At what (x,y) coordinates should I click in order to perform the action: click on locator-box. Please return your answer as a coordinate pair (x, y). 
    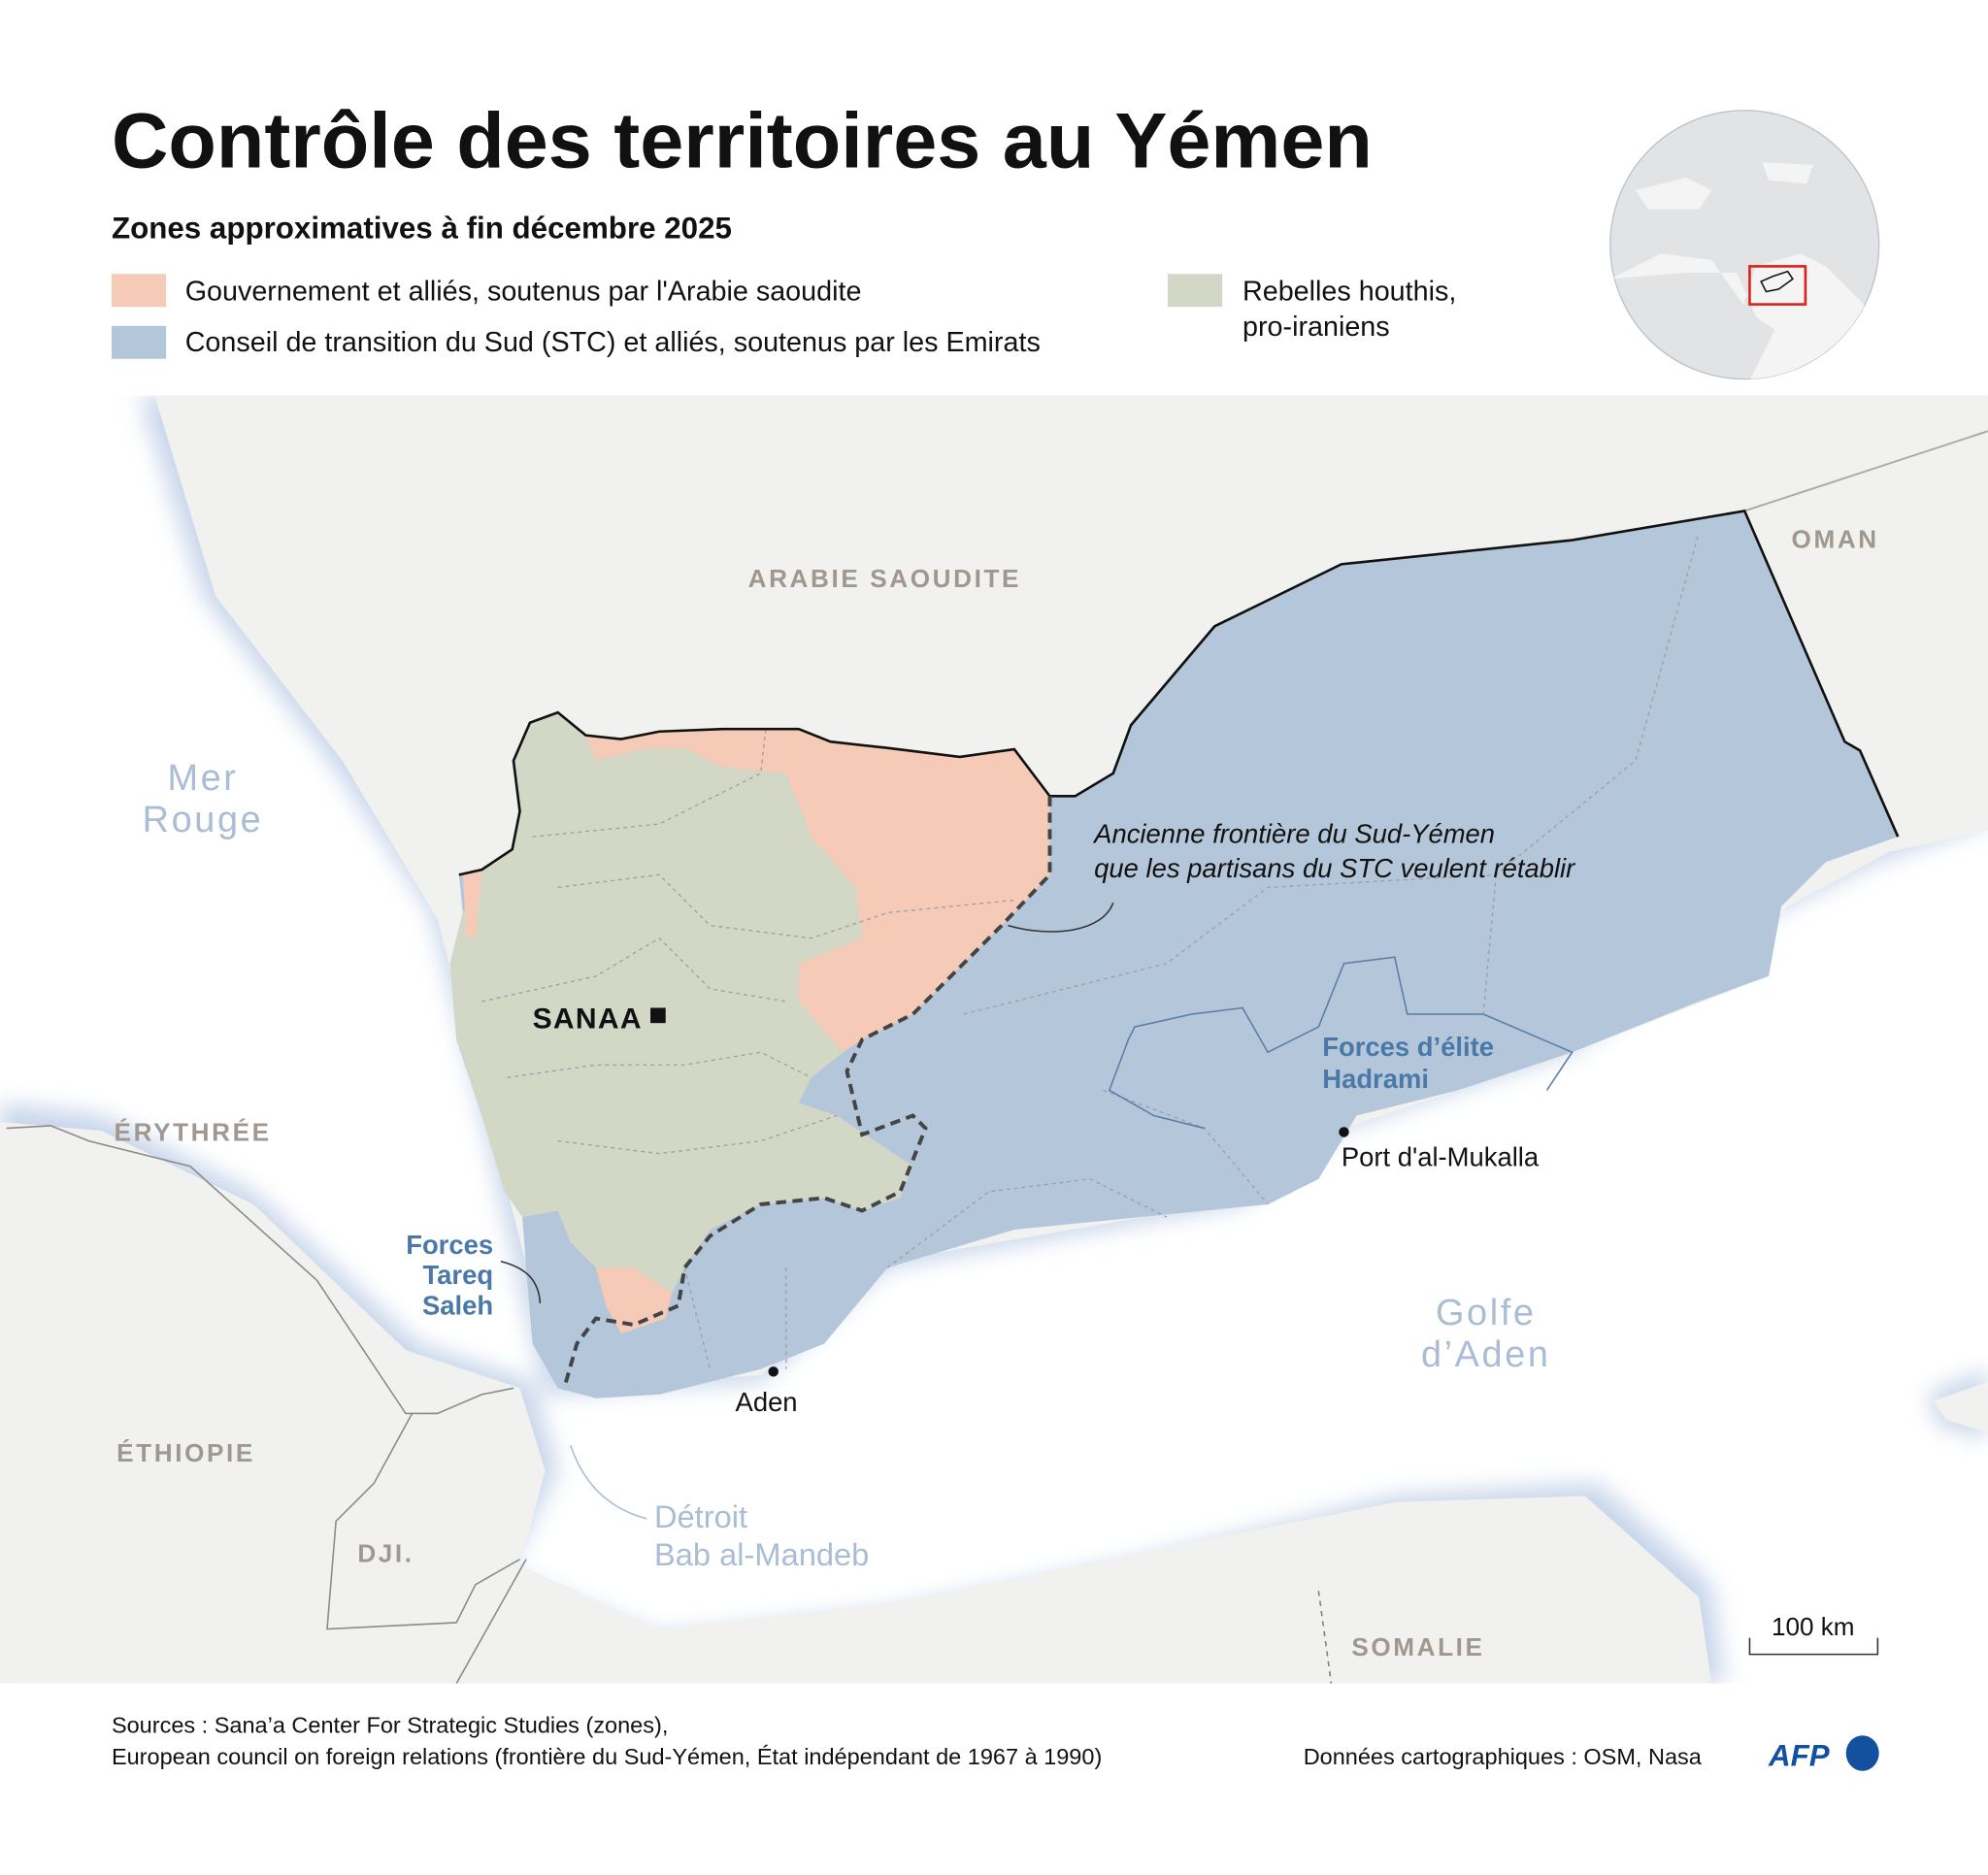
    Looking at the image, I should click on (1778, 285).